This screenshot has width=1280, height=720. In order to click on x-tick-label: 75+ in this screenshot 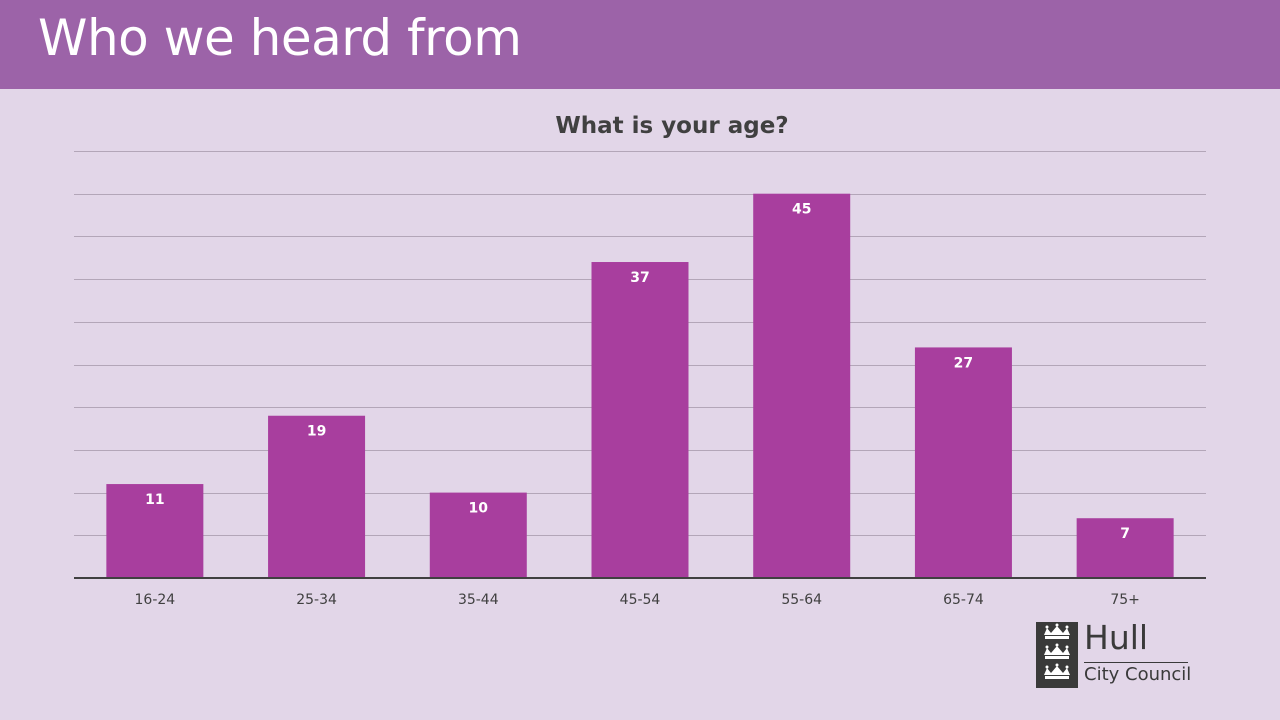, I will do `click(1125, 600)`.